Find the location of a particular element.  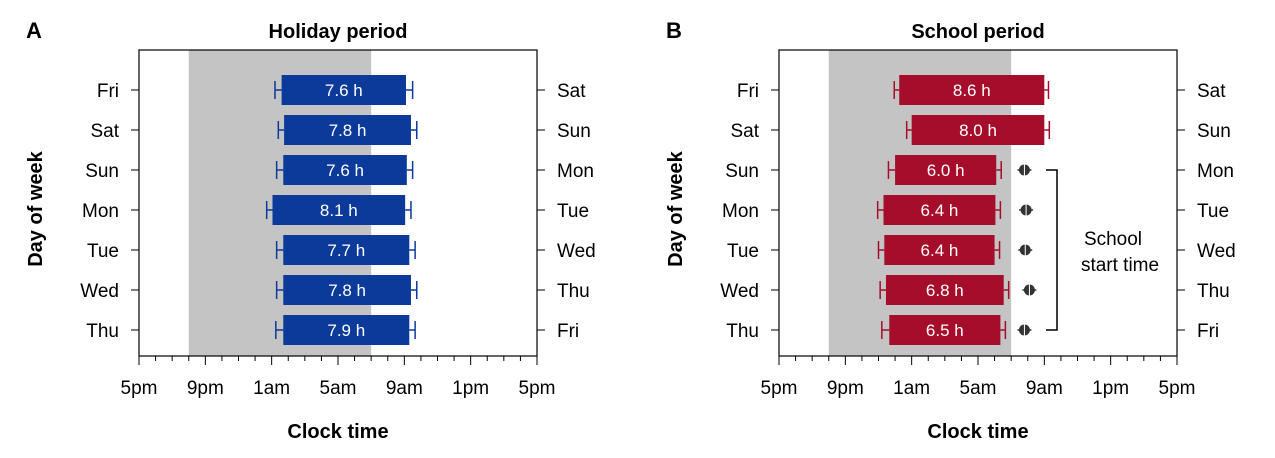

bar-duration-label: 8.6 h is located at coordinates (972, 90).